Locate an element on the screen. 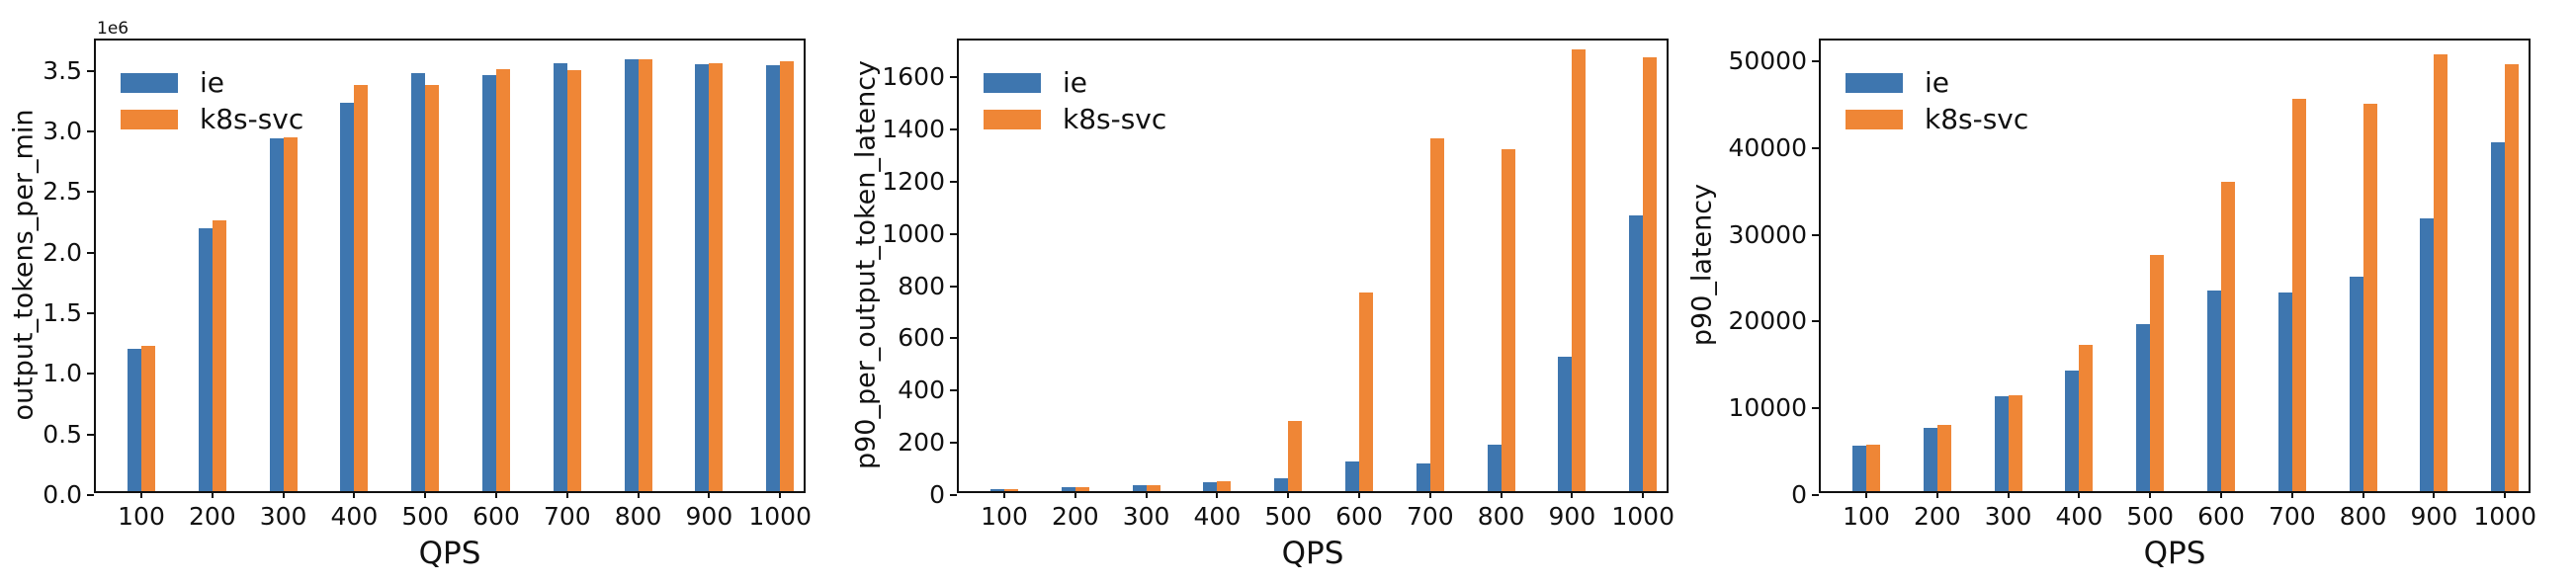 The image size is (2576, 585). y-tick-label: 1400 is located at coordinates (913, 128).